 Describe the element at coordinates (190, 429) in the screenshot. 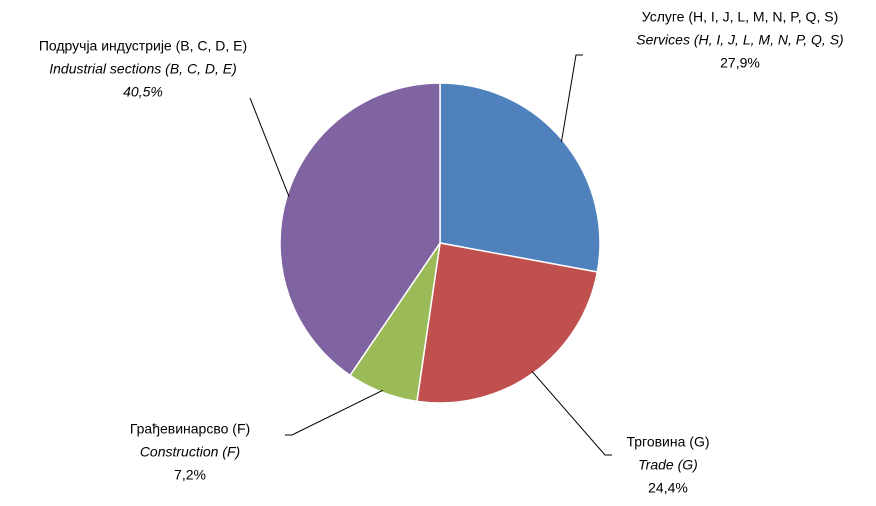

I see `slice-label: Грађевинарсво (F)` at that location.